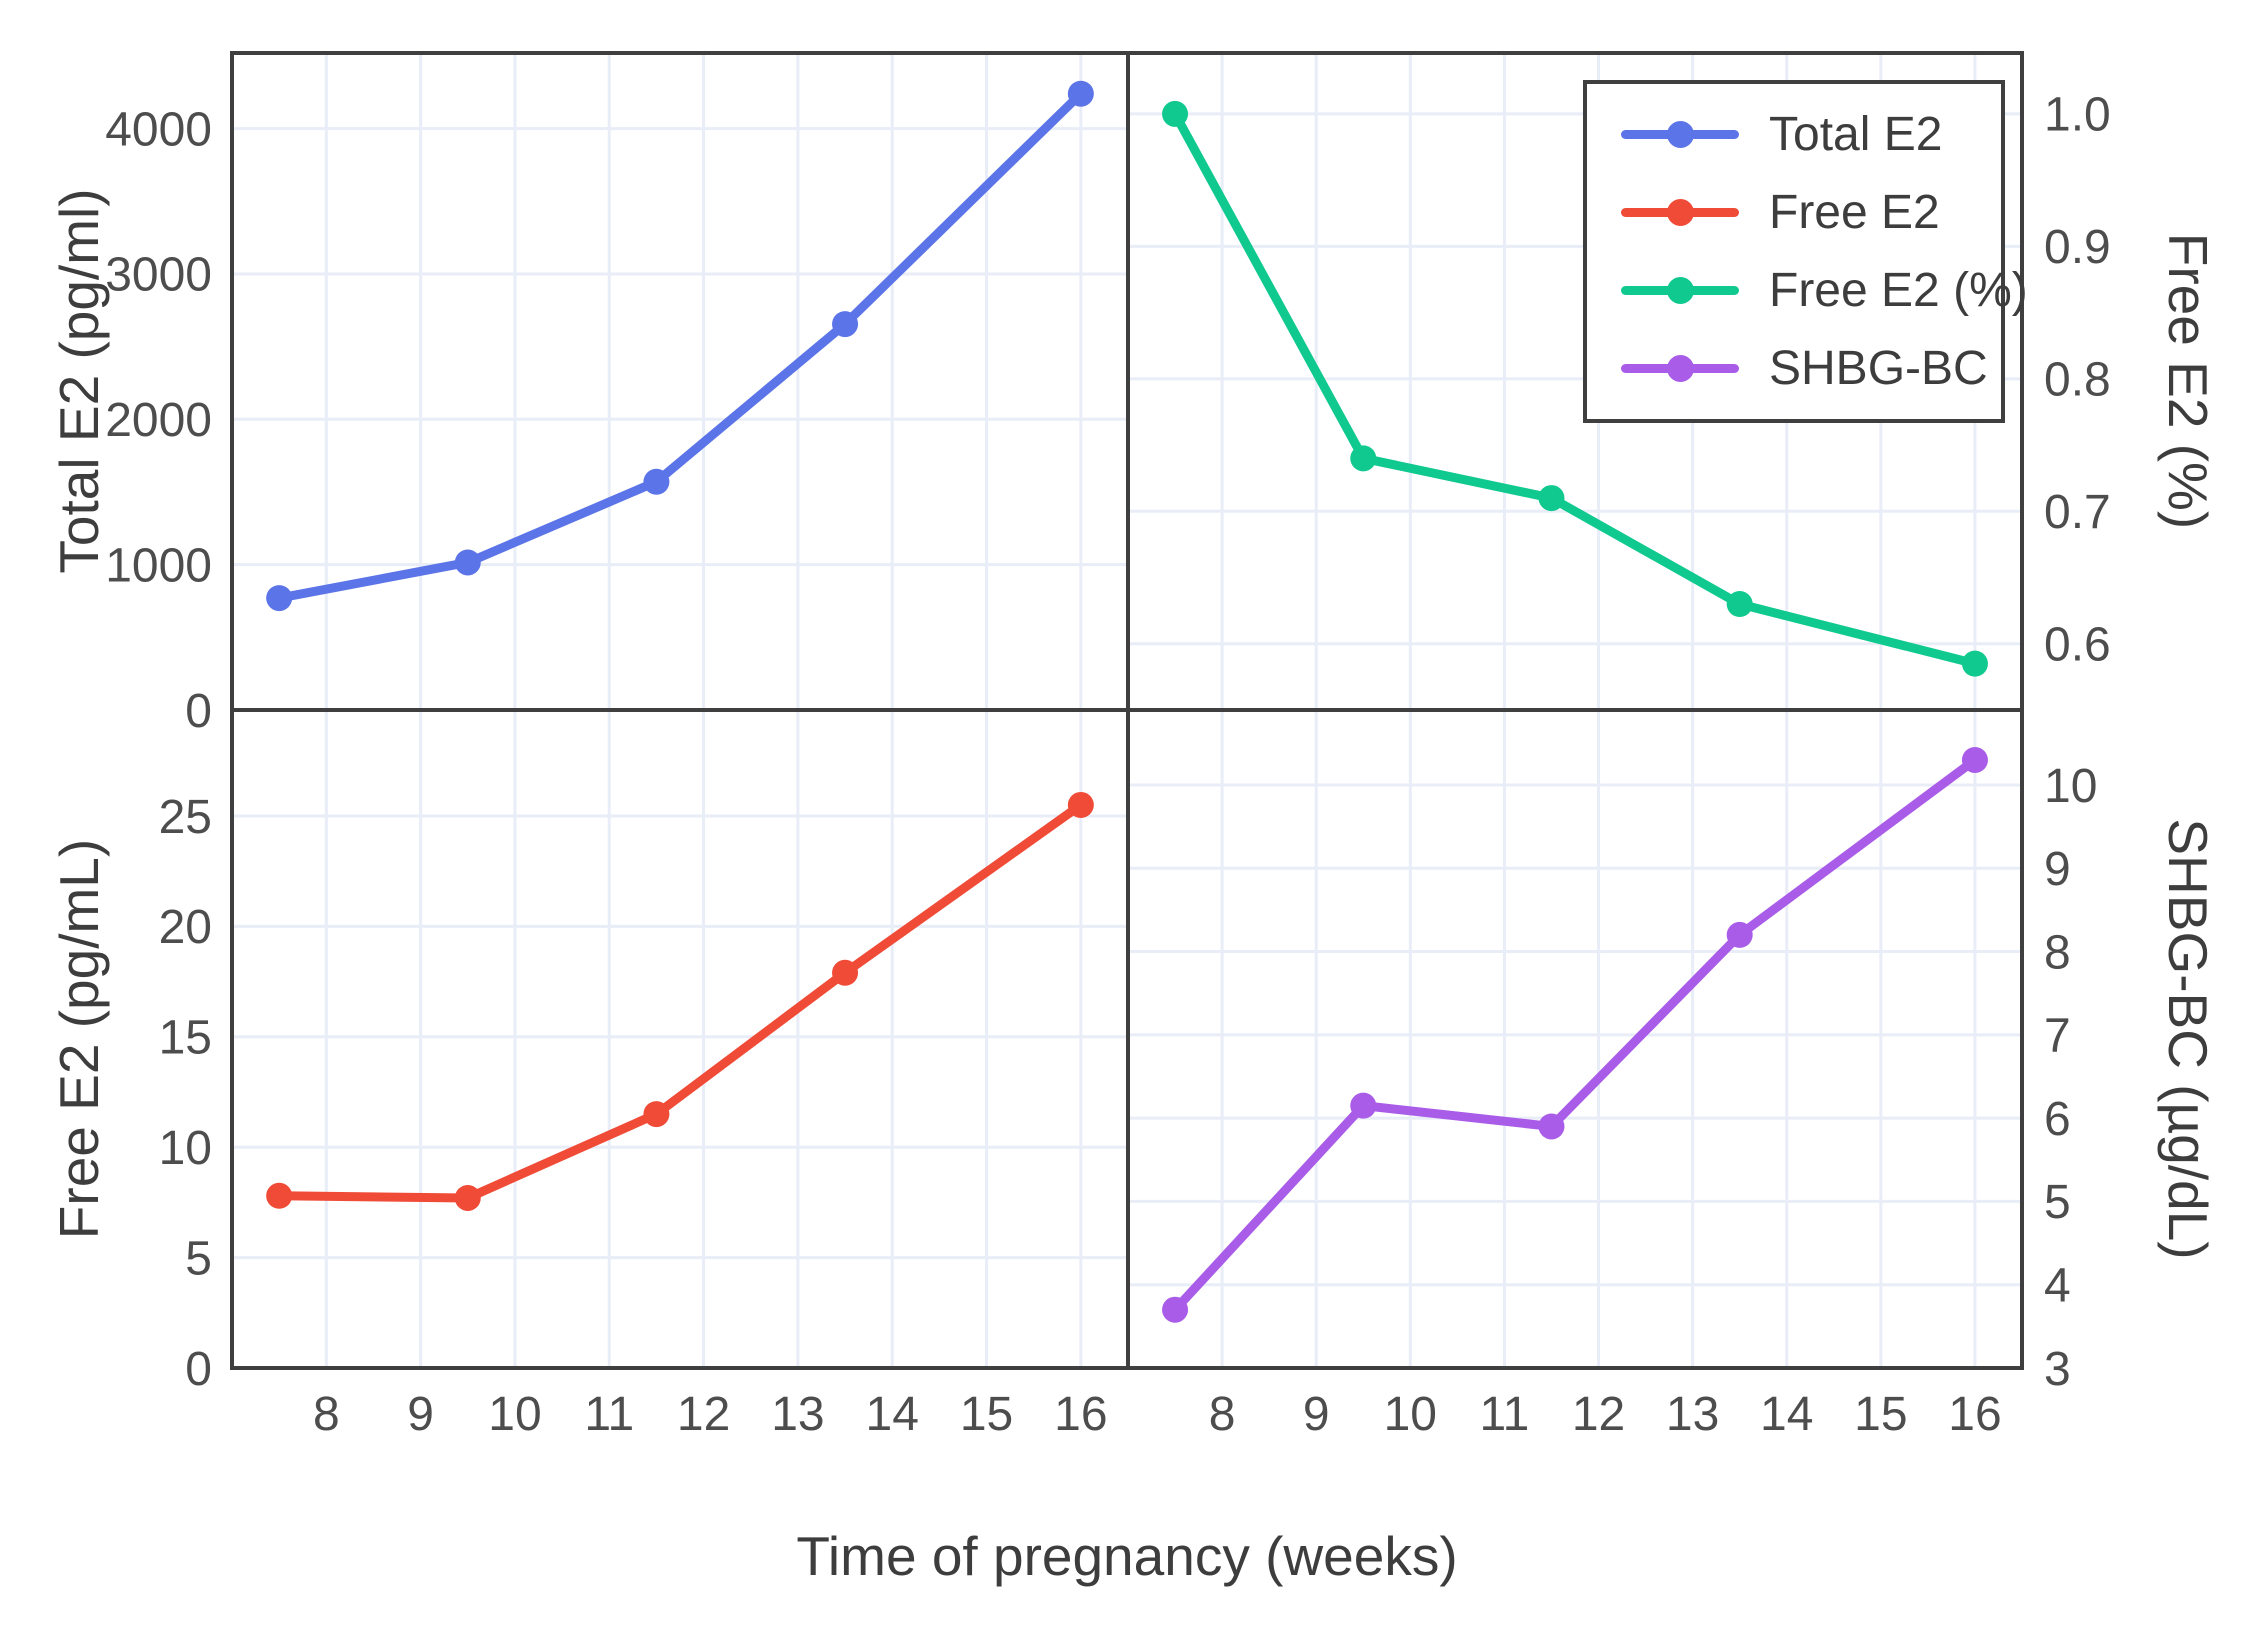 The height and width of the screenshot is (1634, 2251). Describe the element at coordinates (185, 1038) in the screenshot. I see `y-tick-label: 15` at that location.